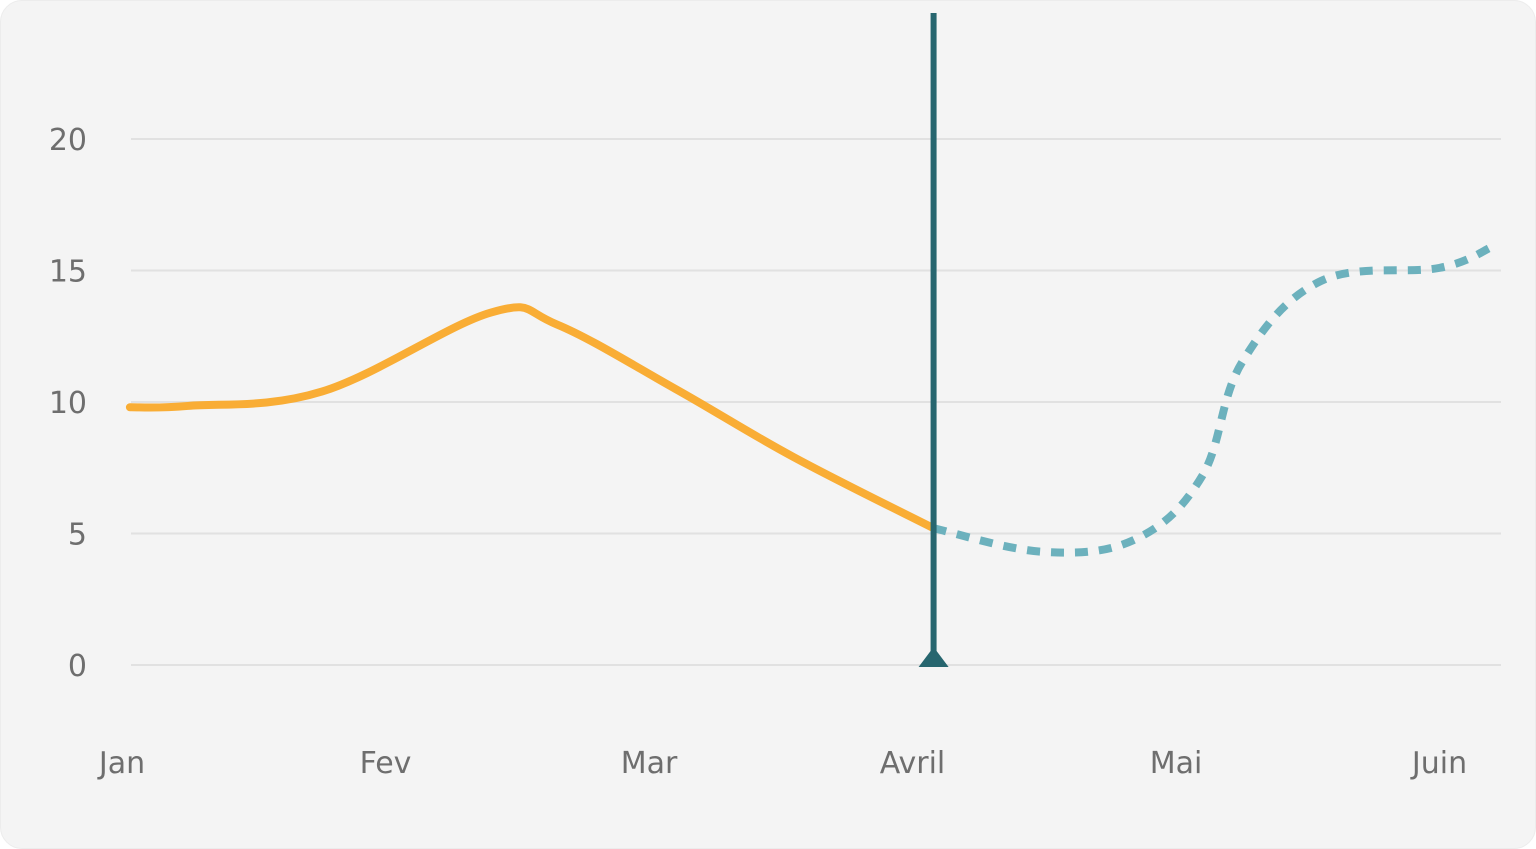 This screenshot has height=849, width=1536. Describe the element at coordinates (1438, 763) in the screenshot. I see `x-tick-label: Juin` at that location.